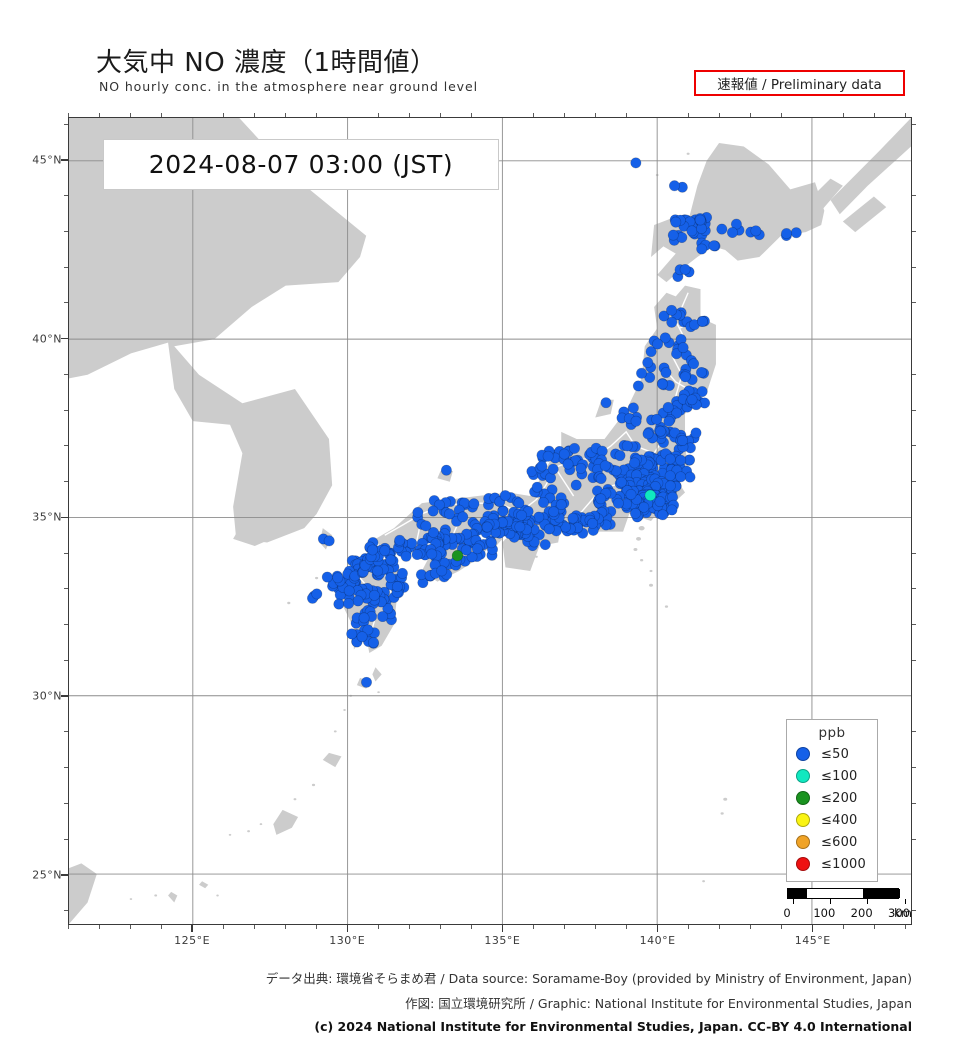 The image size is (980, 1060). Describe the element at coordinates (832, 776) in the screenshot. I see `legend-row: ≤100` at that location.